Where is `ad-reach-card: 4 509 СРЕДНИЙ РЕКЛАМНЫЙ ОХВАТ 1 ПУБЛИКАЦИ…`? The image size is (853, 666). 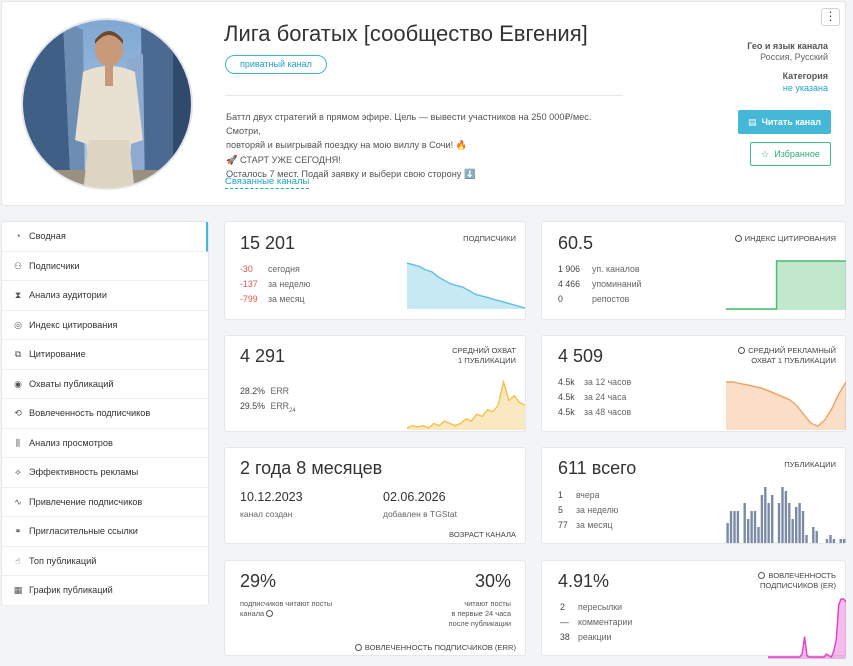 ad-reach-card: 4 509 СРЕДНИЙ РЕКЛАМНЫЙ ОХВАТ 1 ПУБЛИКАЦИ… is located at coordinates (693, 383).